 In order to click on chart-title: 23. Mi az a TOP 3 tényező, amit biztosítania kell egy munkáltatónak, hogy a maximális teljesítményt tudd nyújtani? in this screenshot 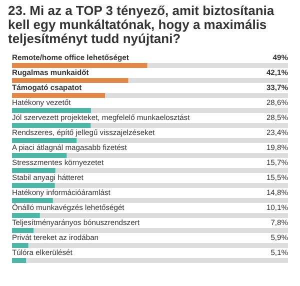, I will do `click(142, 24)`.